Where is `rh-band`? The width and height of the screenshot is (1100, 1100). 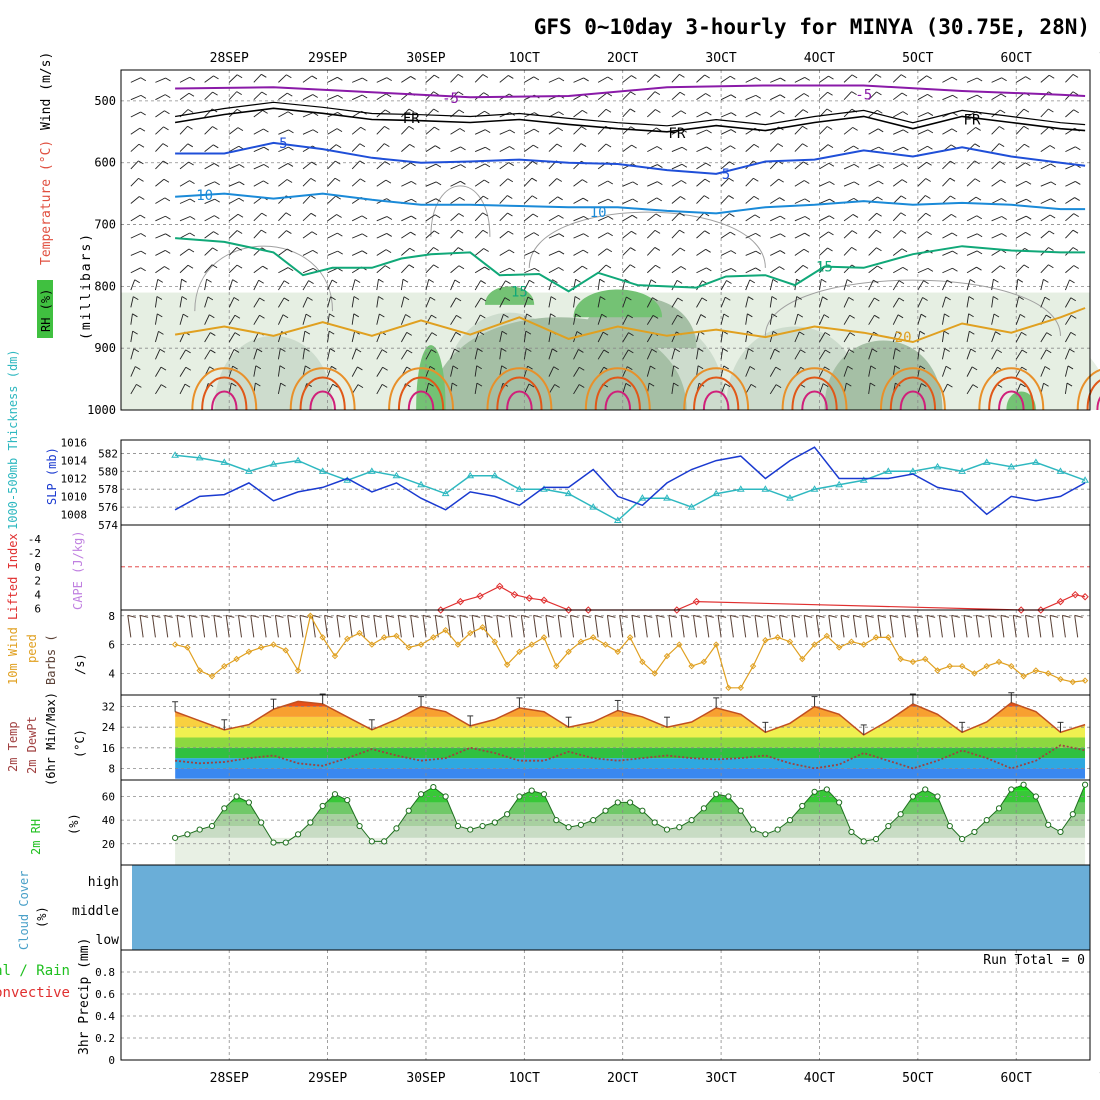 rh-band is located at coordinates (630, 851).